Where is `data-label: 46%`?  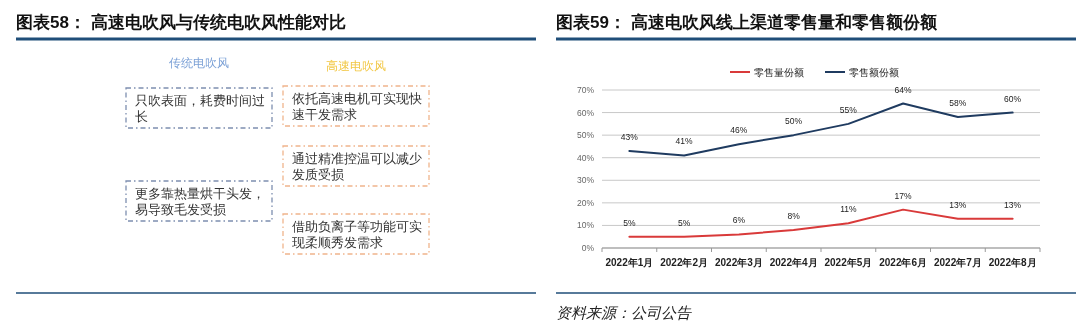 data-label: 46% is located at coordinates (739, 130).